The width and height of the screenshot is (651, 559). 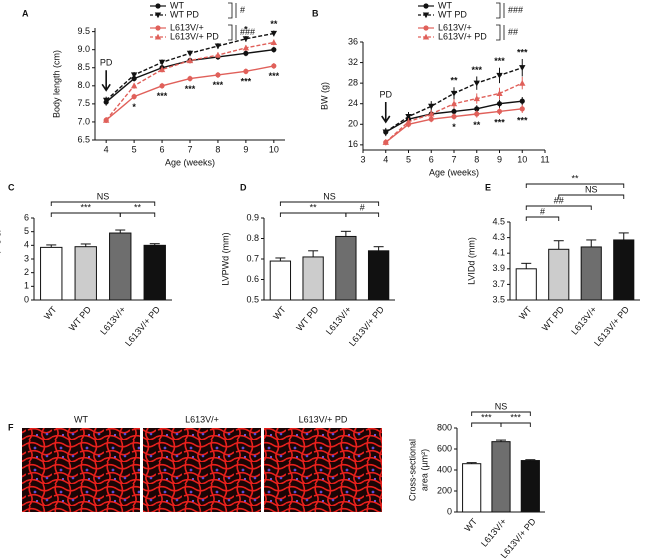 I want to click on y-tick-label: 800, so click(x=444, y=427).